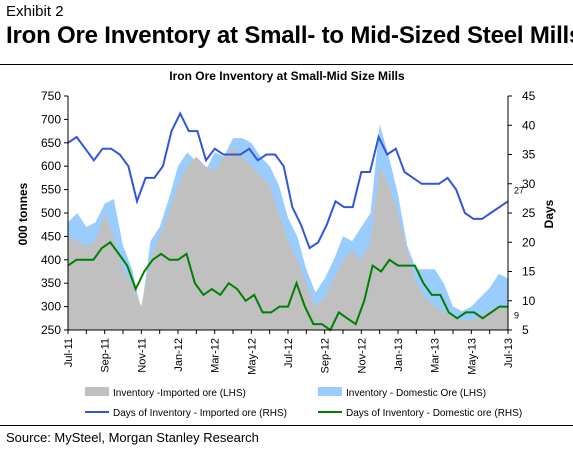 The image size is (573, 452). Describe the element at coordinates (549, 213) in the screenshot. I see `right-axis-label: Days` at that location.